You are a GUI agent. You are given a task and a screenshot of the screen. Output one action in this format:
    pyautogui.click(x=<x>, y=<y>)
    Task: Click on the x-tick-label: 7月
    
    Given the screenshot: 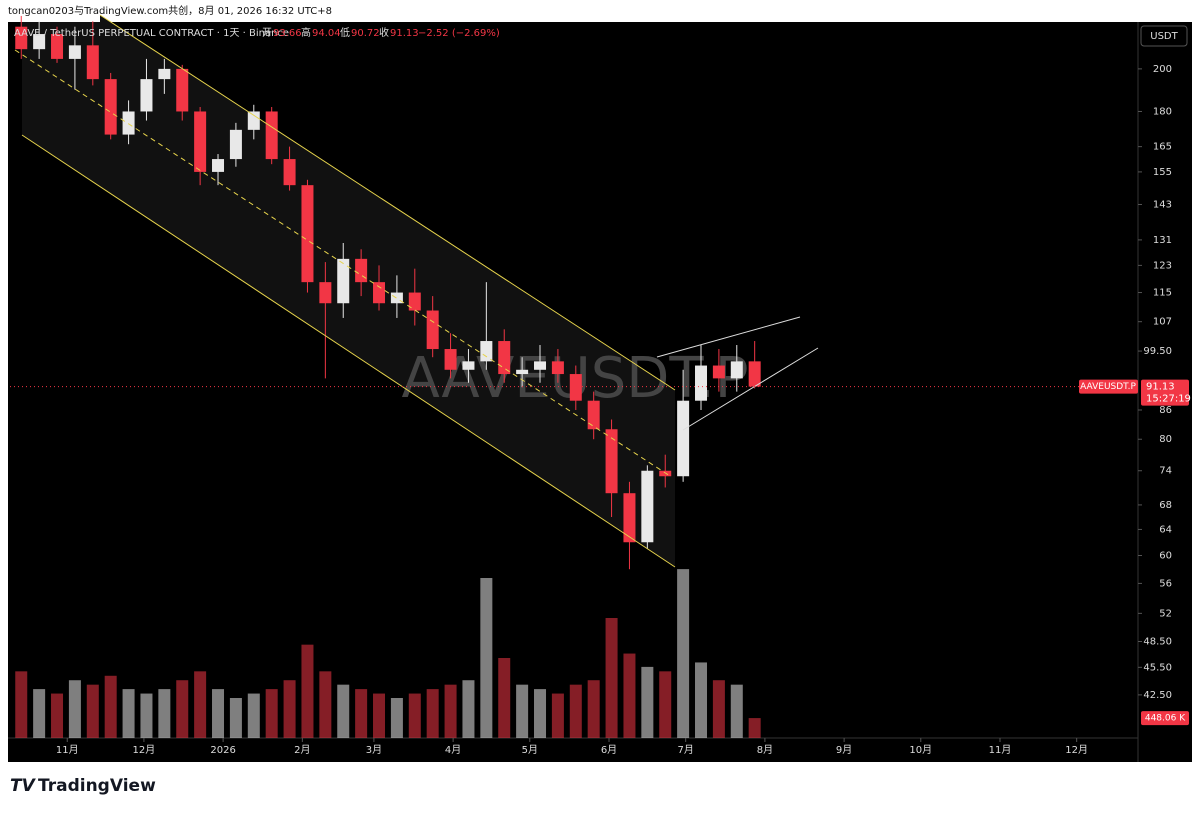 What is the action you would take?
    pyautogui.click(x=685, y=750)
    